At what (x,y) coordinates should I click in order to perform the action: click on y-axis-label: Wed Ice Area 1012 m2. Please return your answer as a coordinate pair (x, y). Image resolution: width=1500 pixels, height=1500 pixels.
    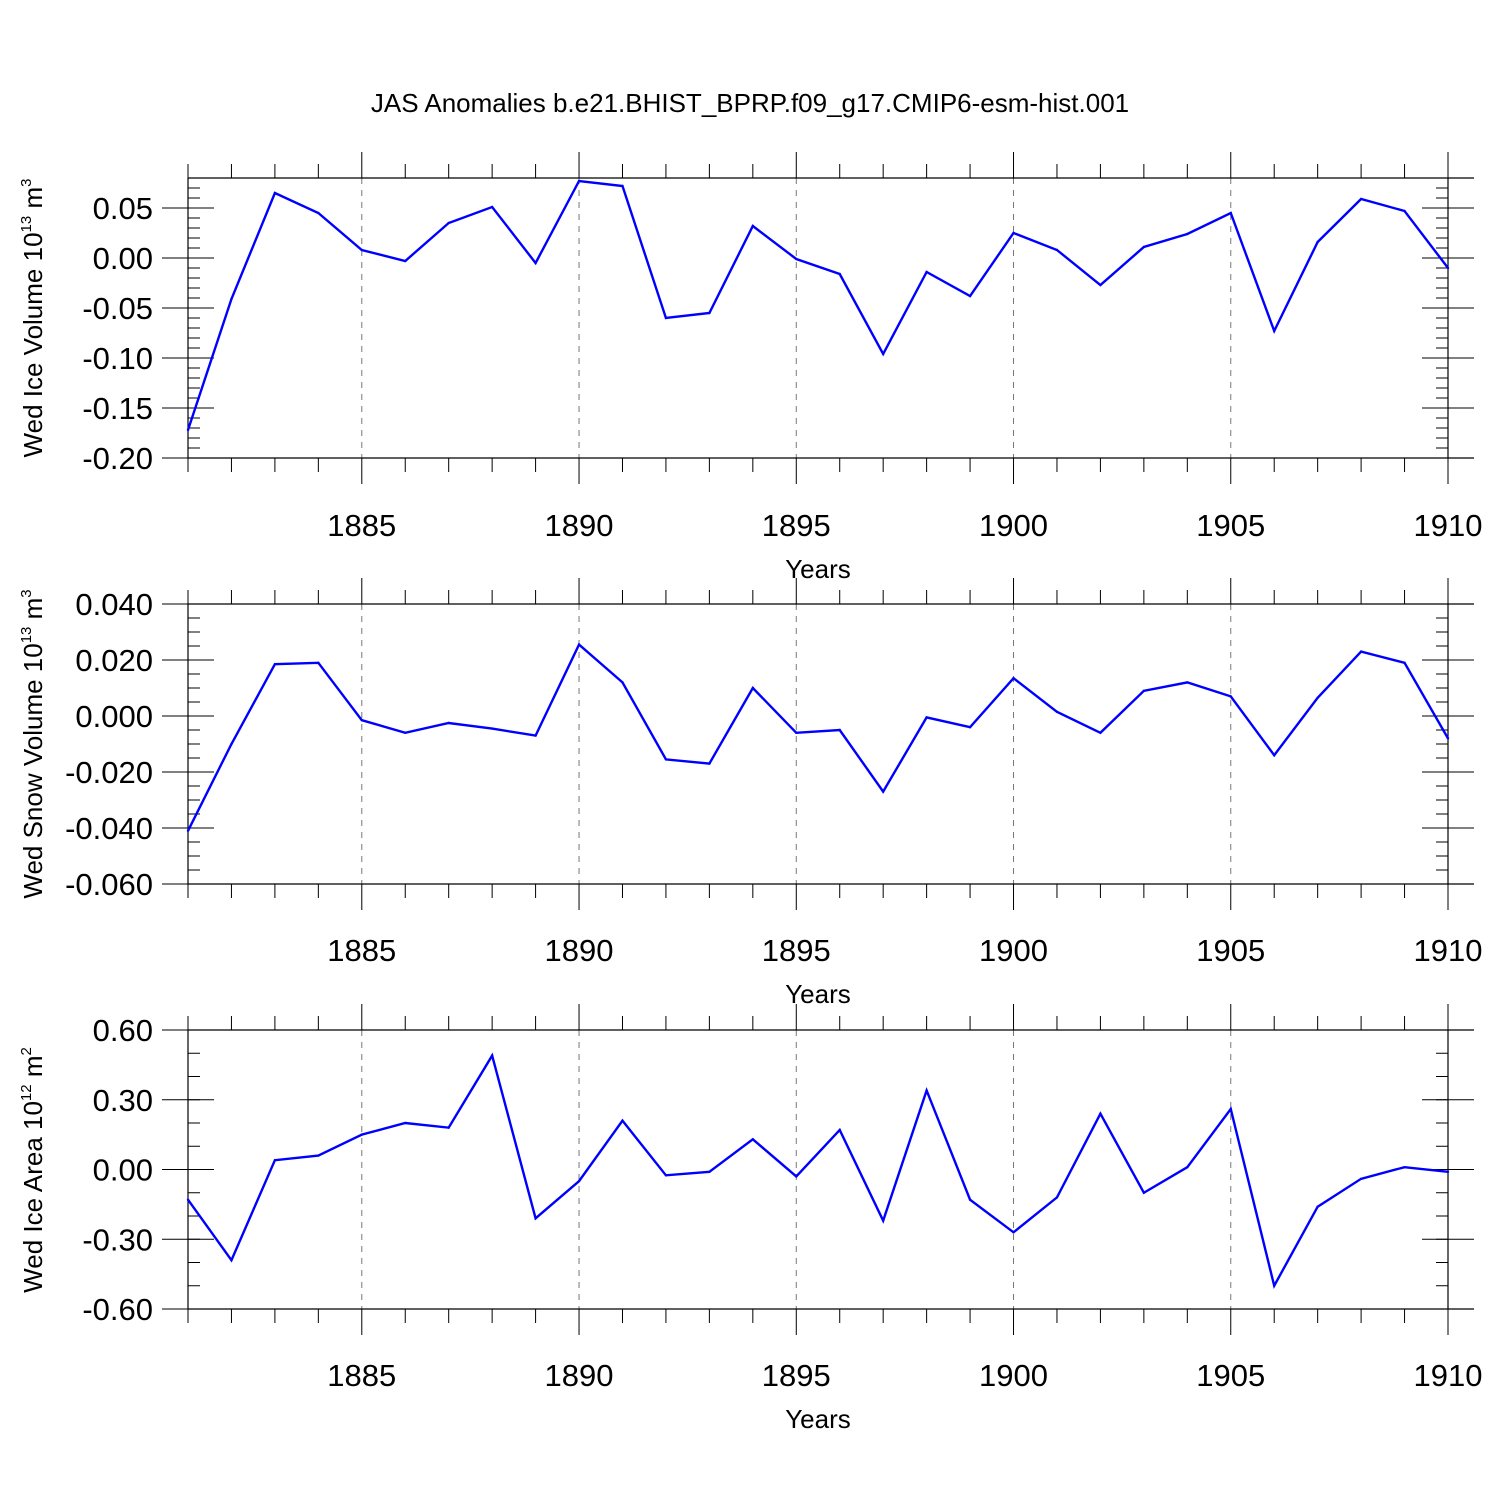
    Looking at the image, I should click on (33, 1170).